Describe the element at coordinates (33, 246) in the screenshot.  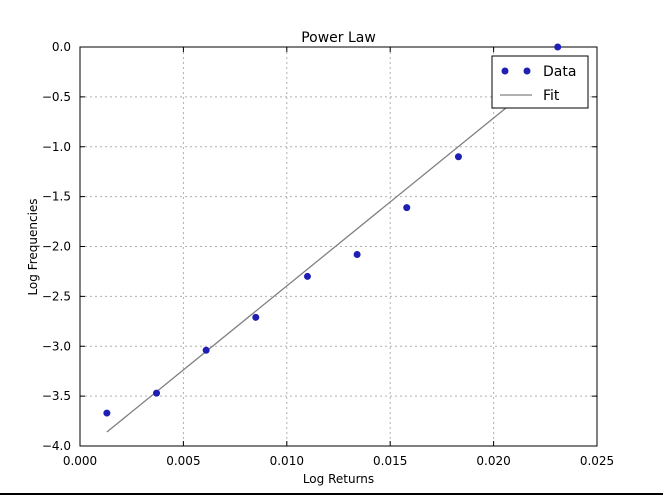
I see `y-axis-label: Log Frequencies` at that location.